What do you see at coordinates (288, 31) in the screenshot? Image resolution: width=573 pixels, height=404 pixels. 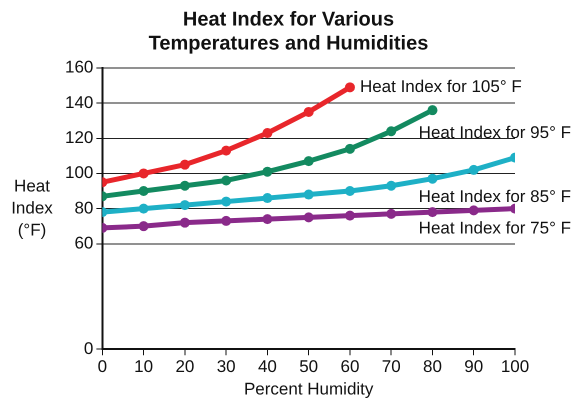 I see `chart-title: Heat Index for Various Temperatures and Humidities` at bounding box center [288, 31].